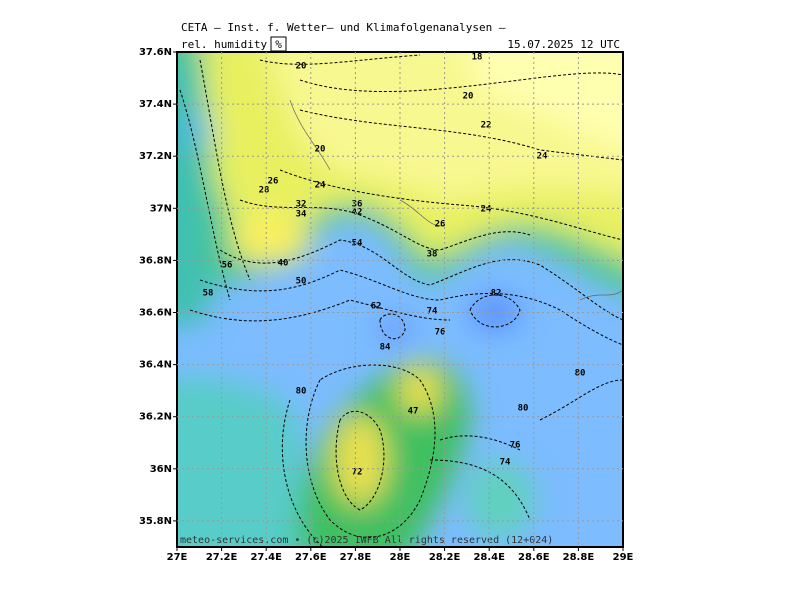  I want to click on lat-label: 37N, so click(161, 208).